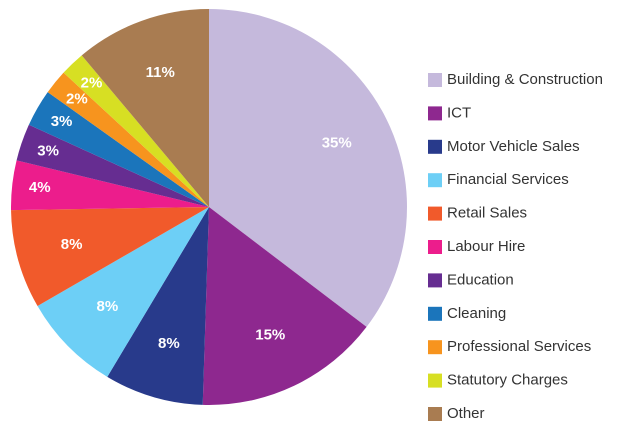  What do you see at coordinates (459, 112) in the screenshot?
I see `legend-label: ICT` at bounding box center [459, 112].